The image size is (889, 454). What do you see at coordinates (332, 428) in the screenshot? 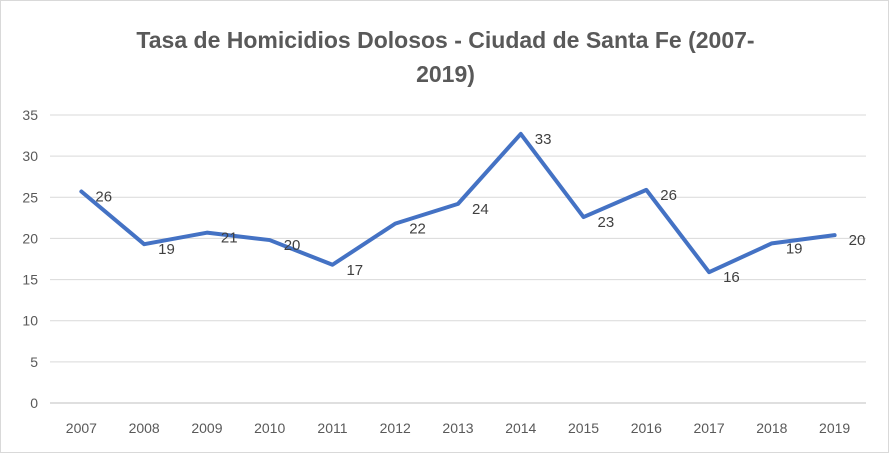
I see `x-tick-label: 2011` at bounding box center [332, 428].